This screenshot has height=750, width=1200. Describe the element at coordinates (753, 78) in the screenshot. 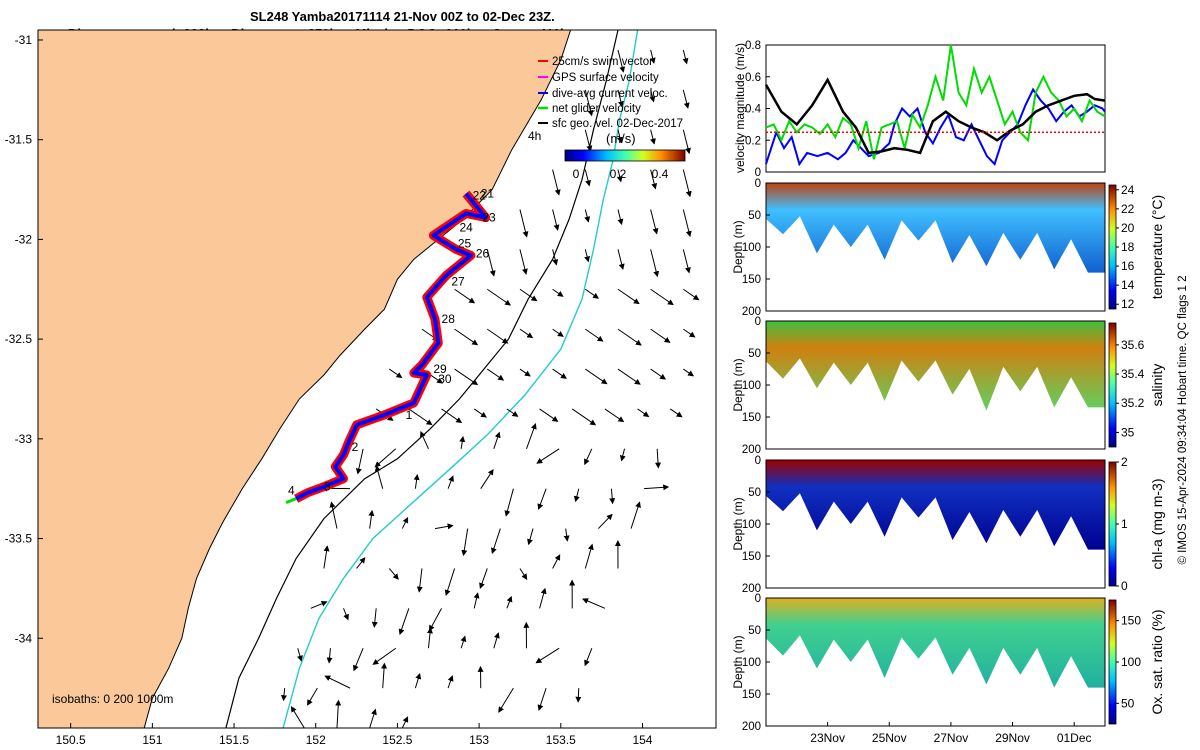

I see `velocity-tick-label: 0.6` at that location.